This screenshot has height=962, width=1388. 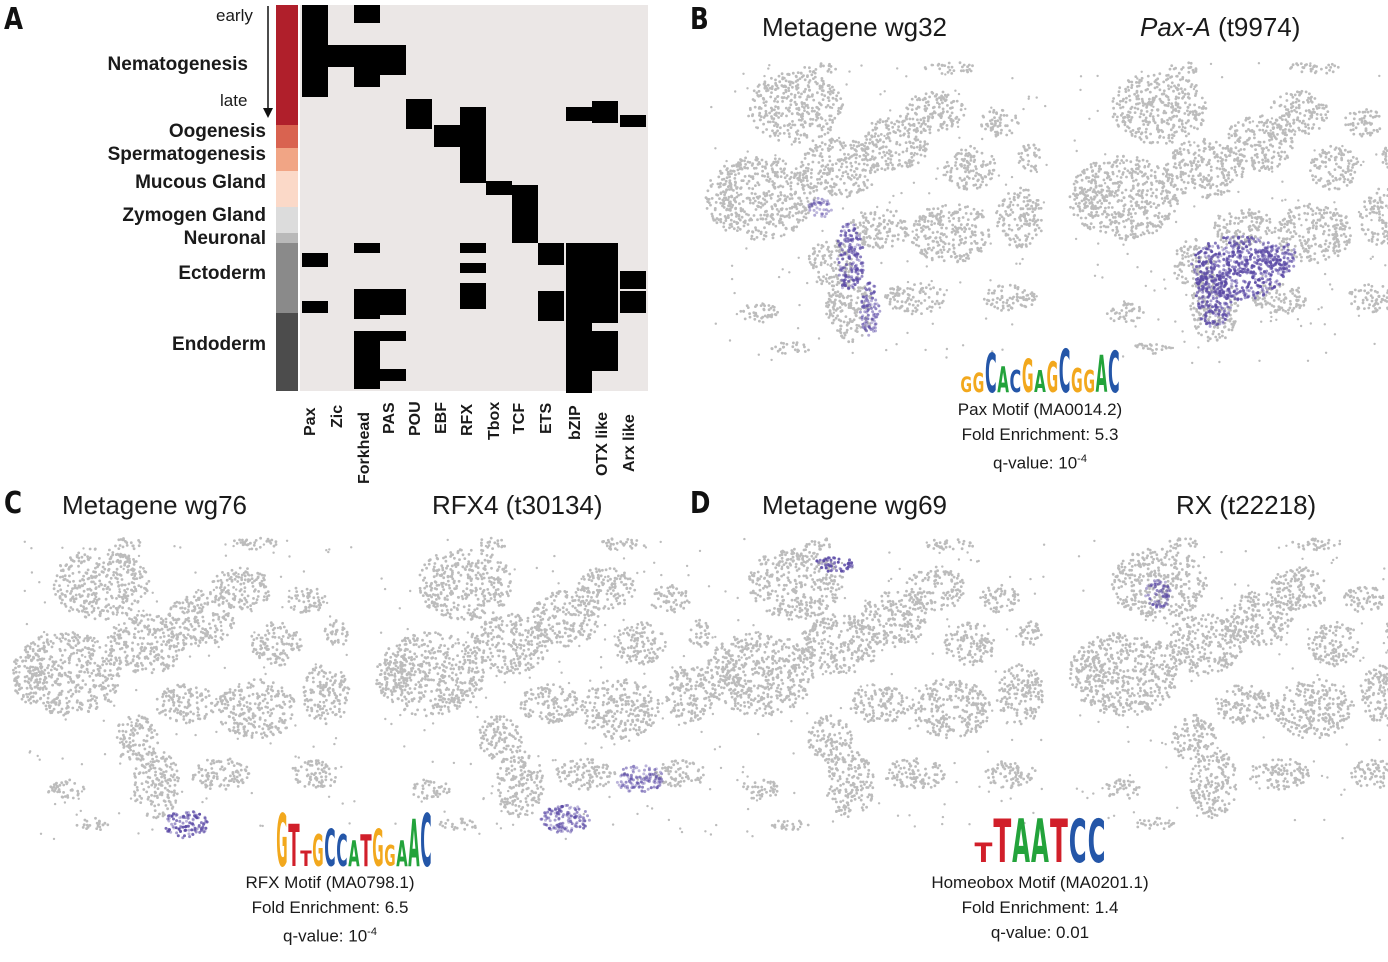 What do you see at coordinates (700, 503) in the screenshot?
I see `panel-d-letter: D` at bounding box center [700, 503].